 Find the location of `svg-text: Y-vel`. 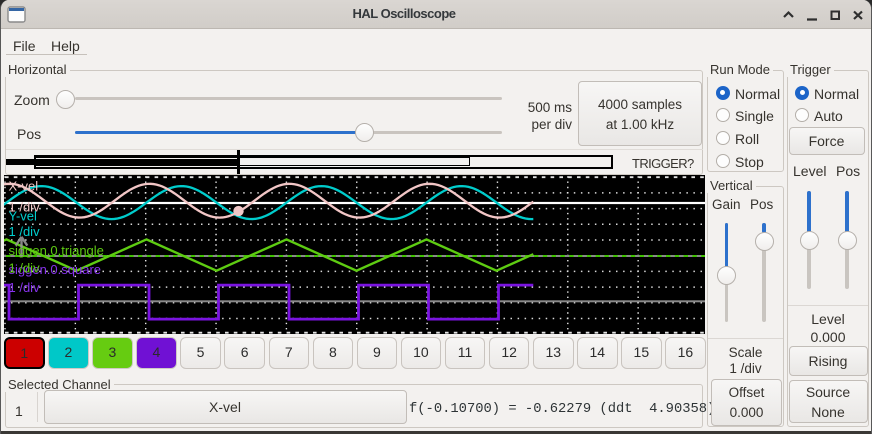

svg-text: Y-vel is located at coordinates (22, 216).